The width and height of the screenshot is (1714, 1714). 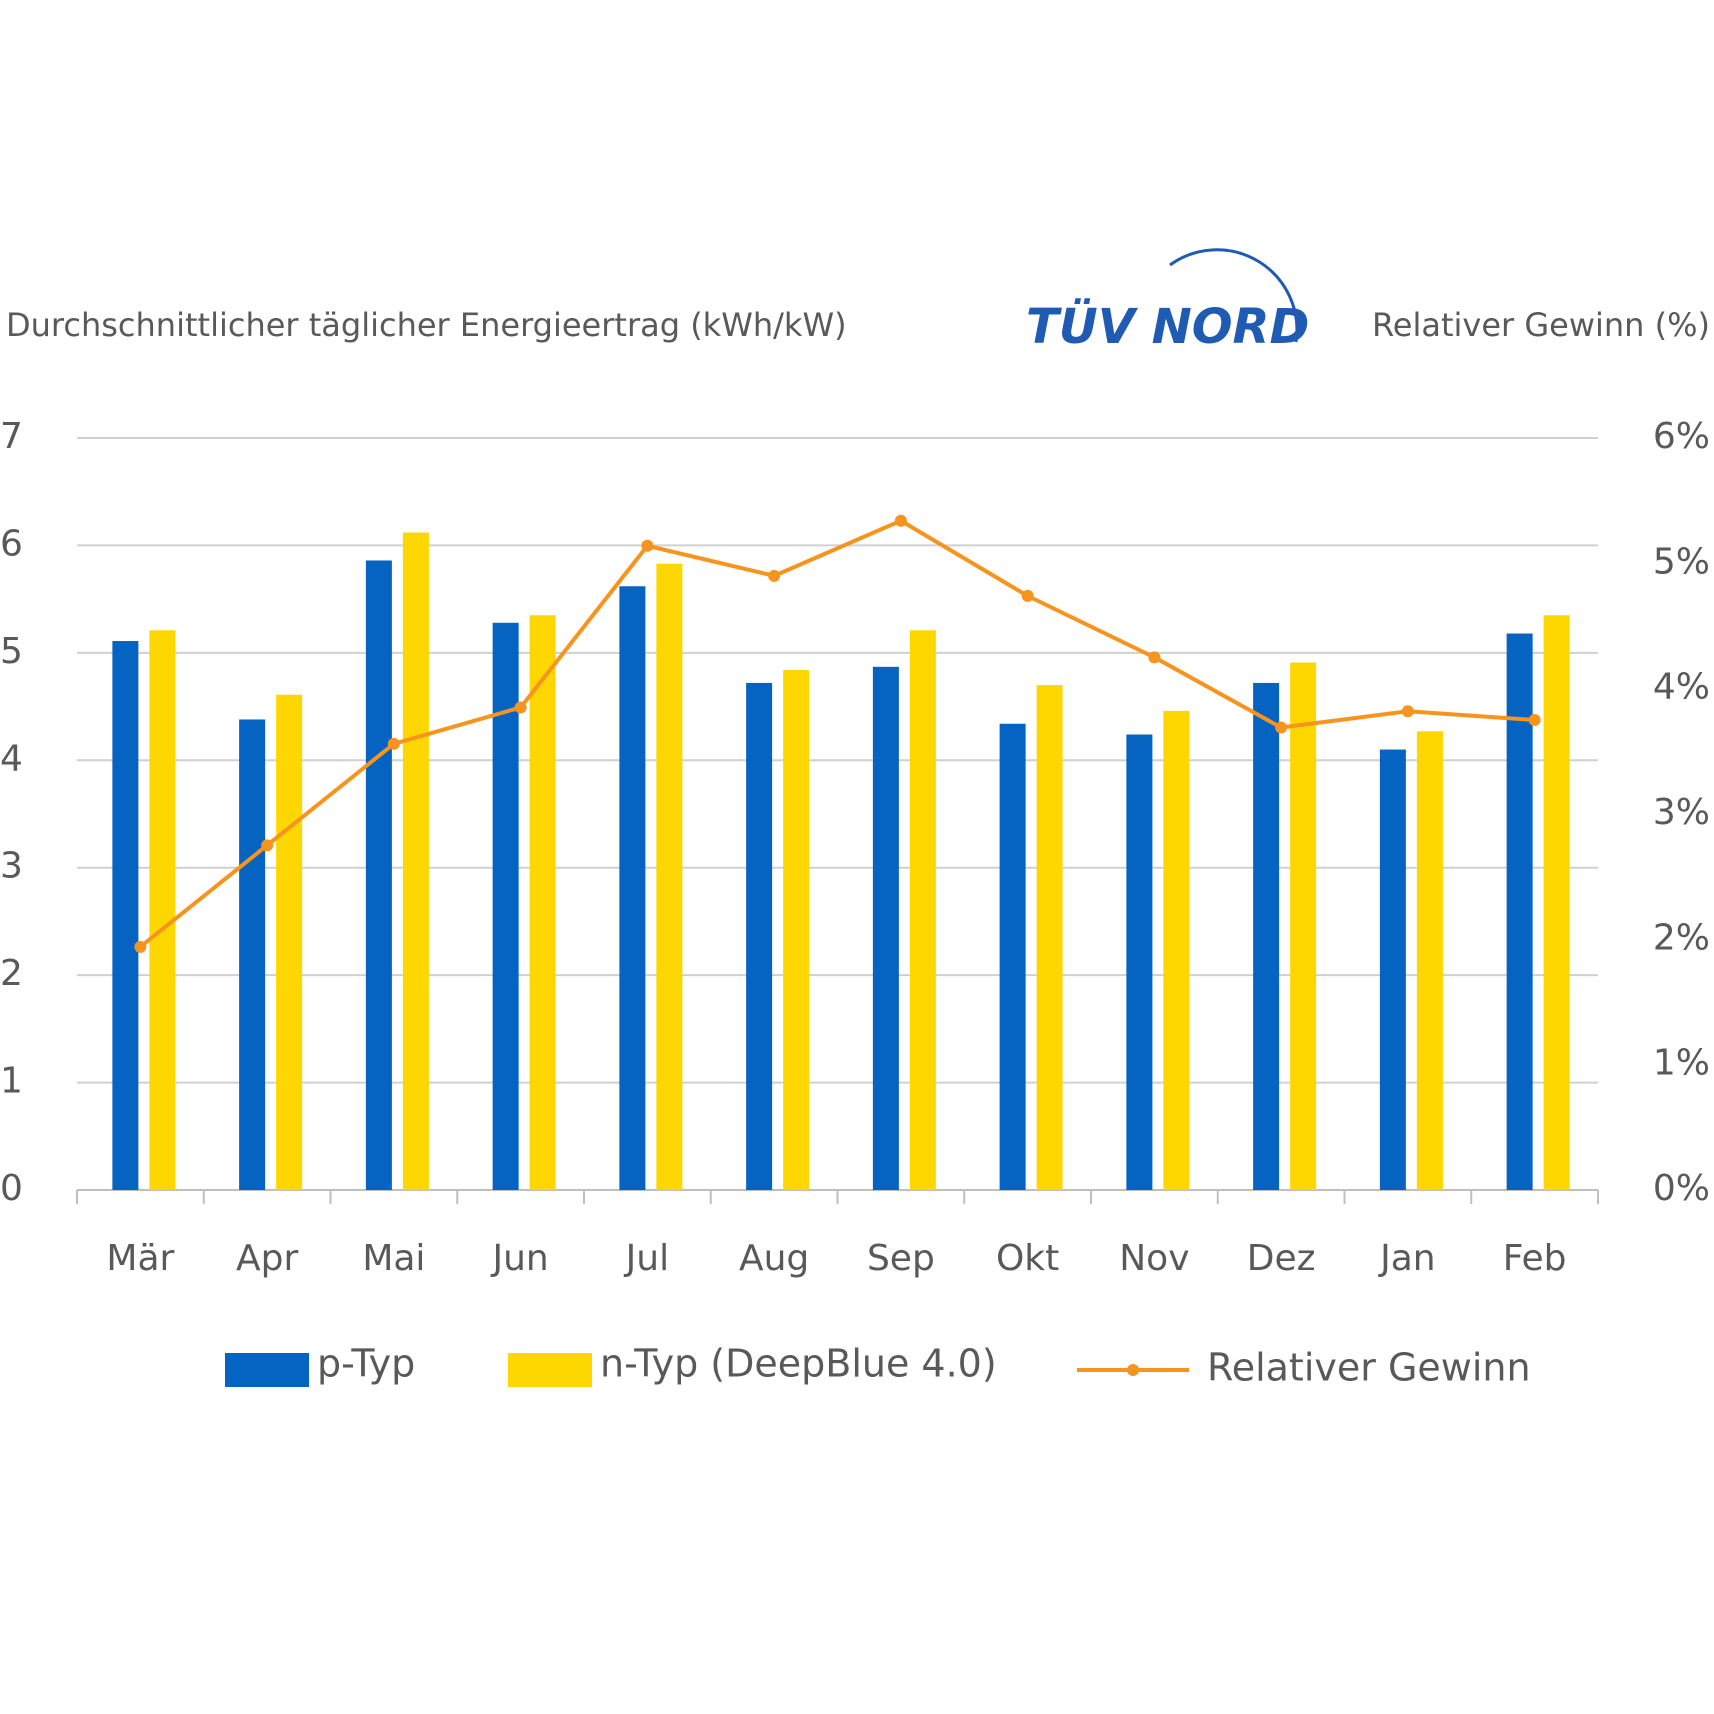 What do you see at coordinates (140, 1258) in the screenshot?
I see `x-tick-label: Mär` at bounding box center [140, 1258].